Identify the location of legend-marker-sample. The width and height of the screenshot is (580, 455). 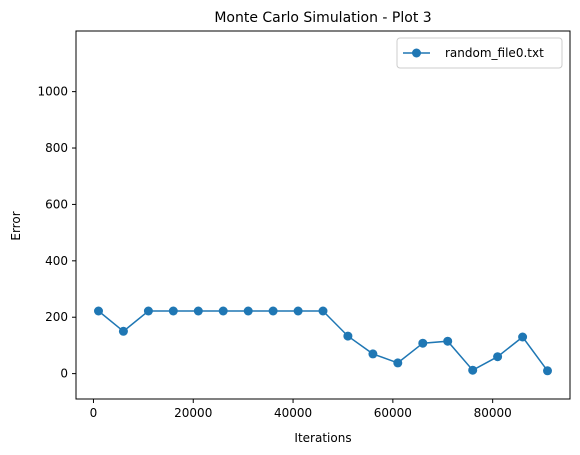
(416, 53).